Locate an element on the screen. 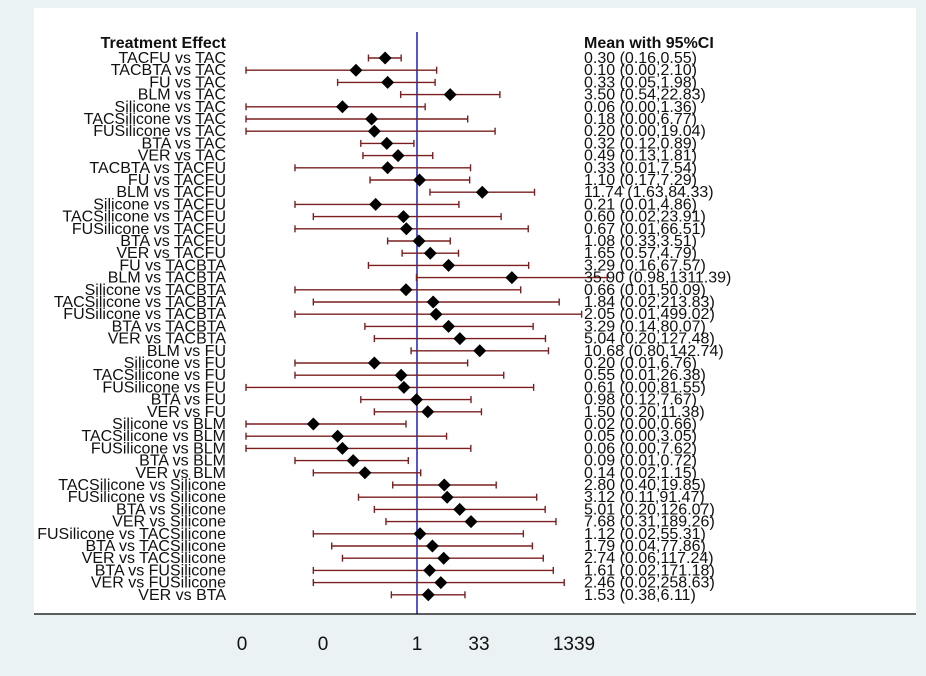  row-label: VER vs FUSilicone is located at coordinates (158, 583).